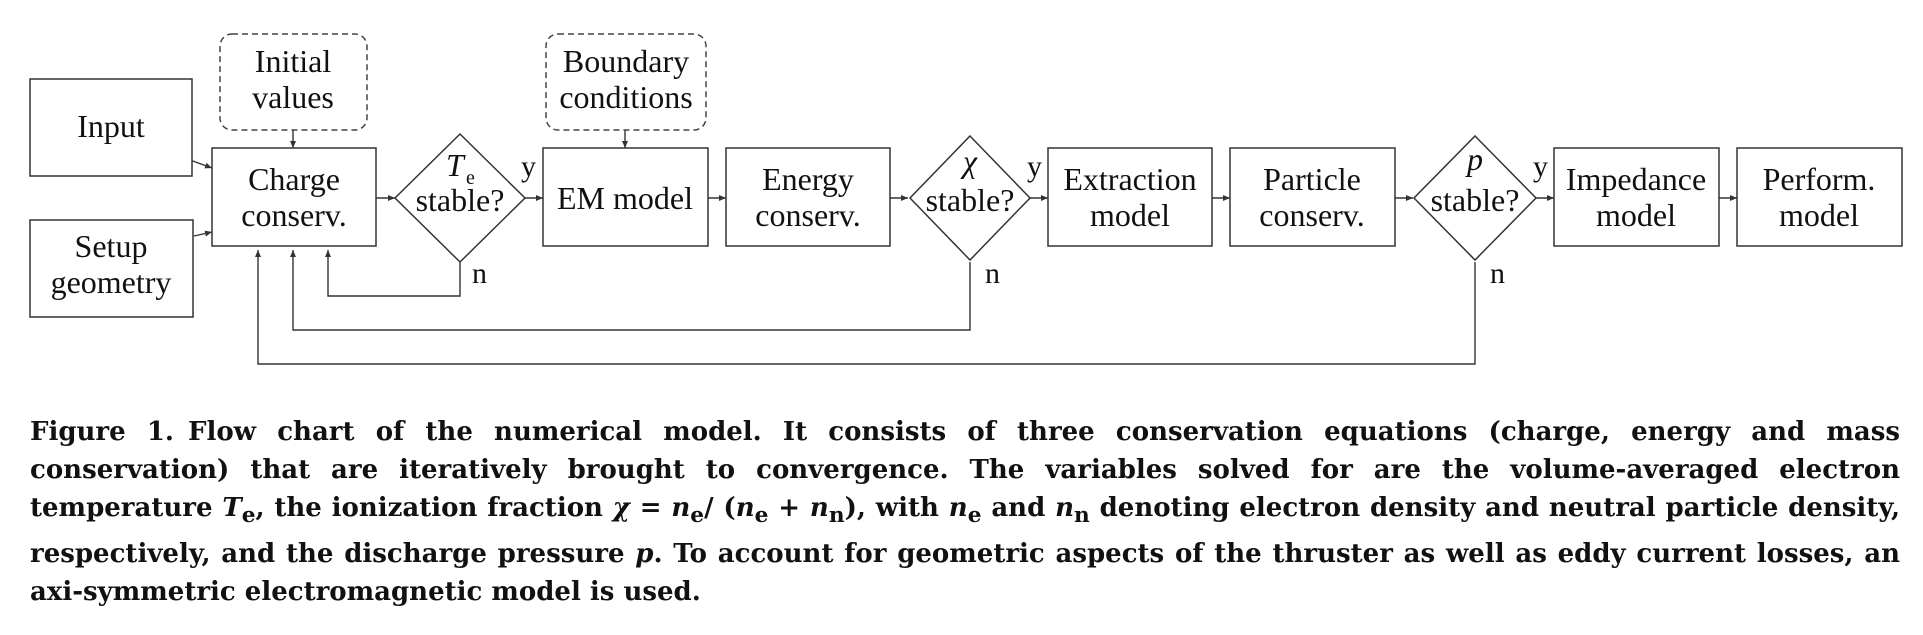  Describe the element at coordinates (434, 508) in the screenshot. I see `caption-text: , the ionization fraction` at that location.